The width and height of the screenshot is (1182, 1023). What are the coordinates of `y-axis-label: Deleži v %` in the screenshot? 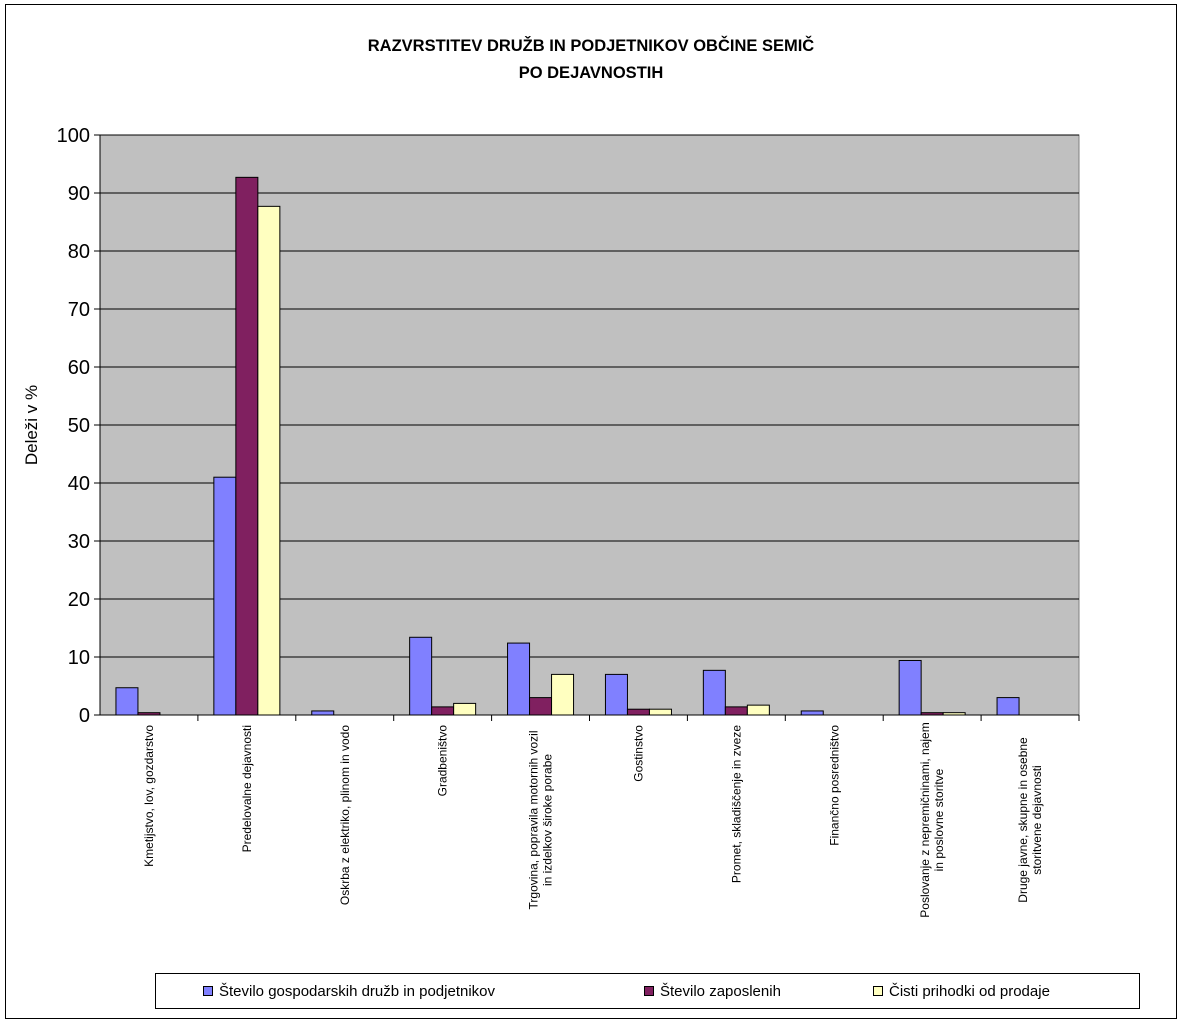 It's located at (31, 425).